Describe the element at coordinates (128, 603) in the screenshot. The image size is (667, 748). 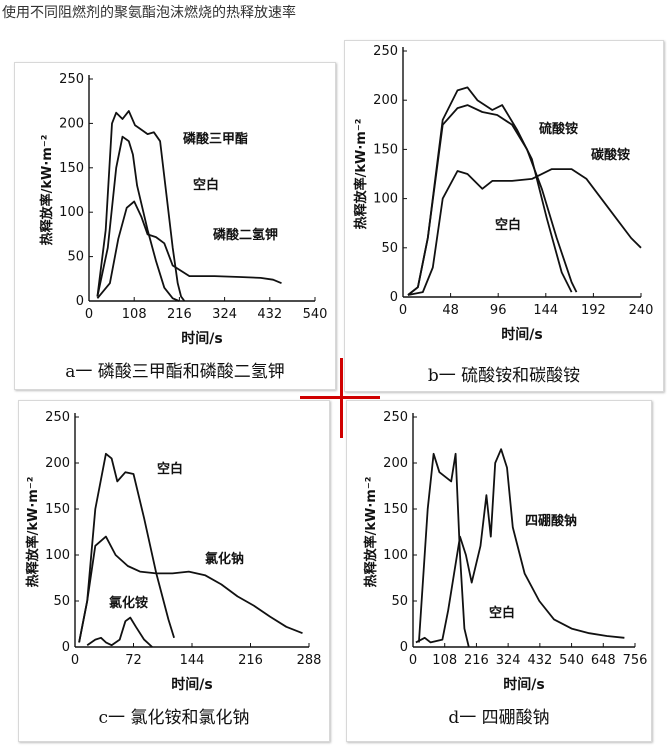
I see `chart-c-annotation: 氯化铵` at that location.